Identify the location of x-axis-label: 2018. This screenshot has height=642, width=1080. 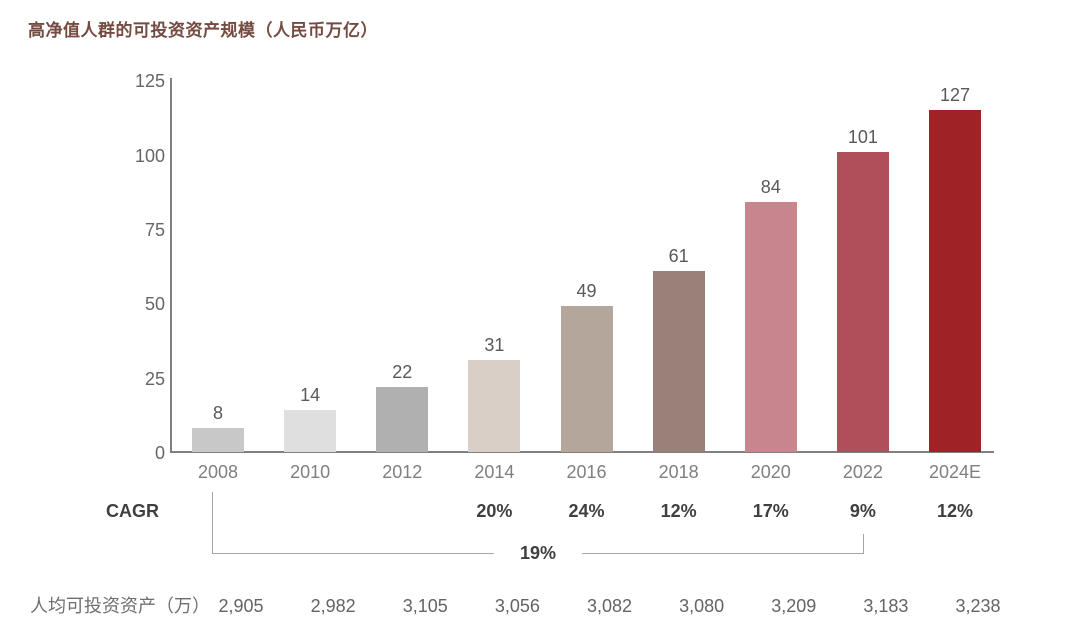
(678, 472).